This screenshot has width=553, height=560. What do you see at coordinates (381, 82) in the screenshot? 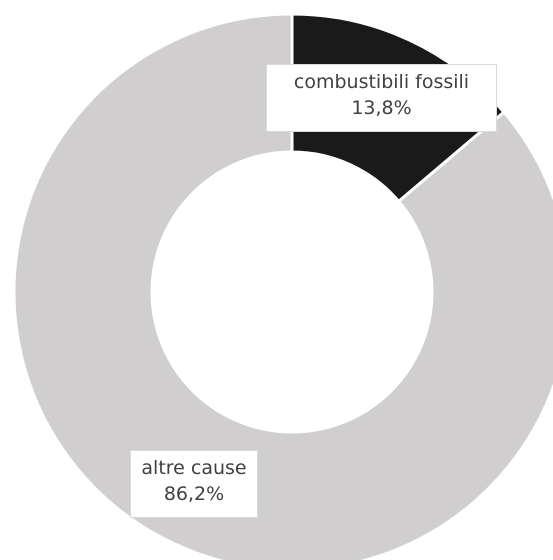
I see `slice-label-combustibili-fossili: combustibili fossili` at bounding box center [381, 82].